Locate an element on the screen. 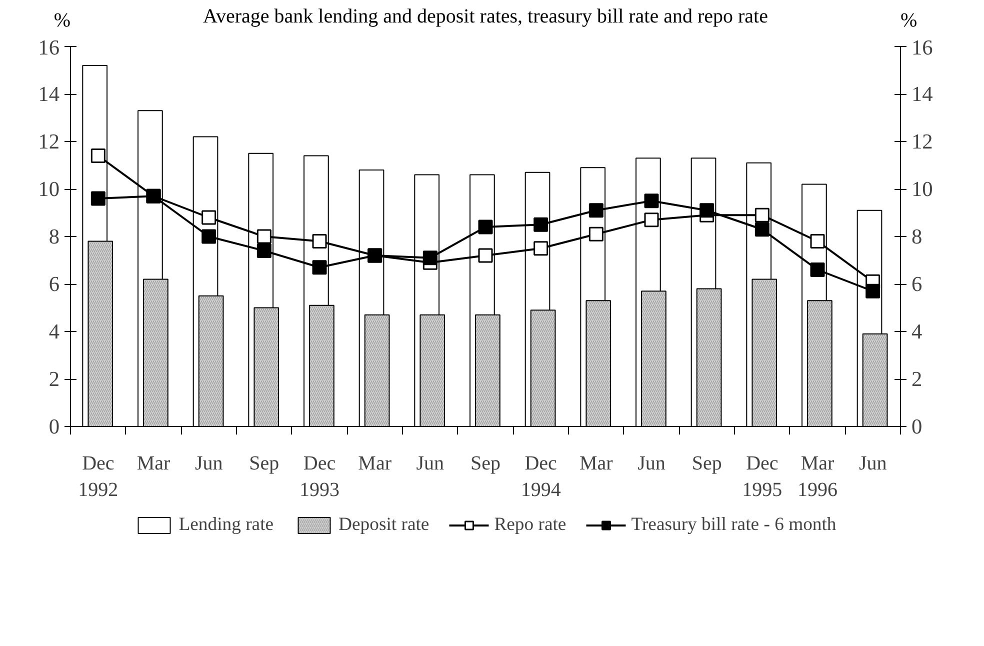  y-tick-label: 10 is located at coordinates (49, 189).